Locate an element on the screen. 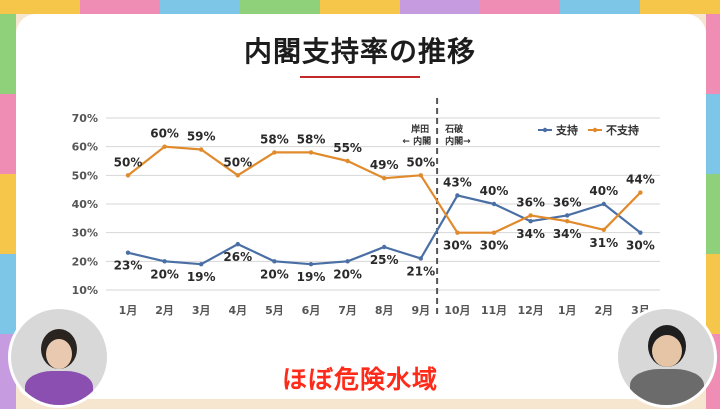  presenter-right-face is located at coordinates (667, 351).